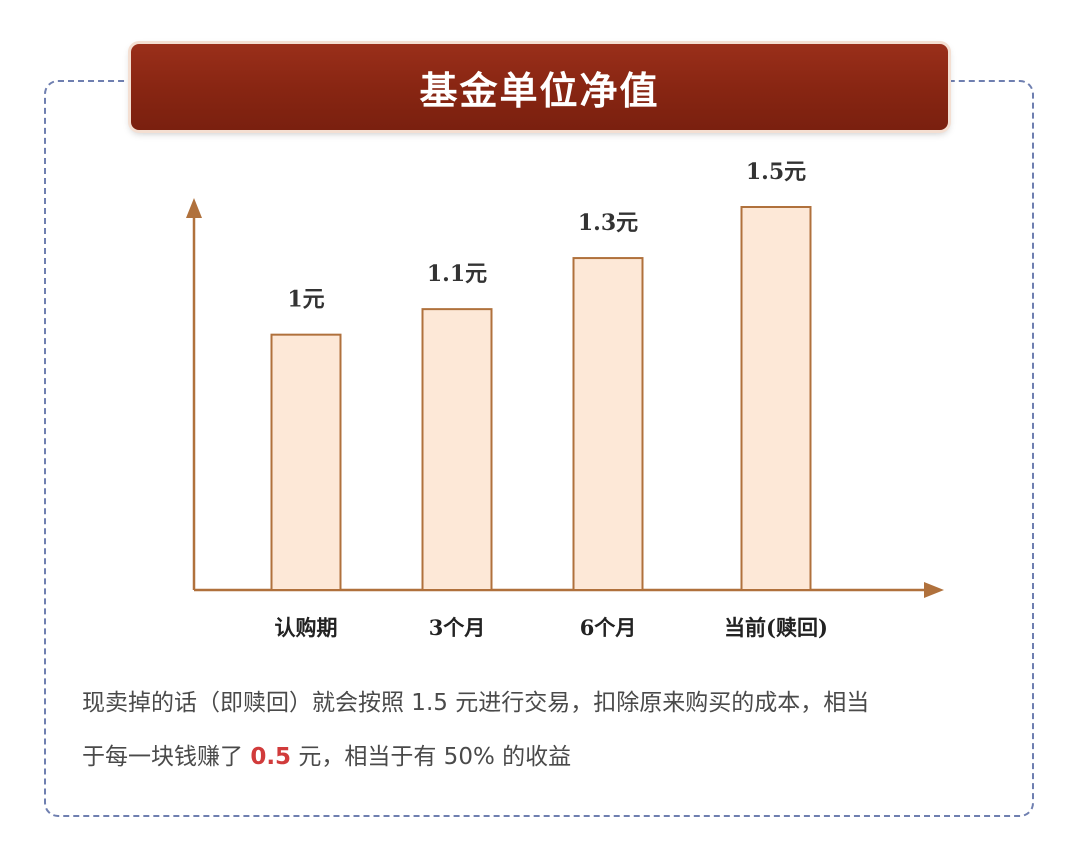  Describe the element at coordinates (776, 627) in the screenshot. I see `category-label-3: 当前(赎回)` at that location.